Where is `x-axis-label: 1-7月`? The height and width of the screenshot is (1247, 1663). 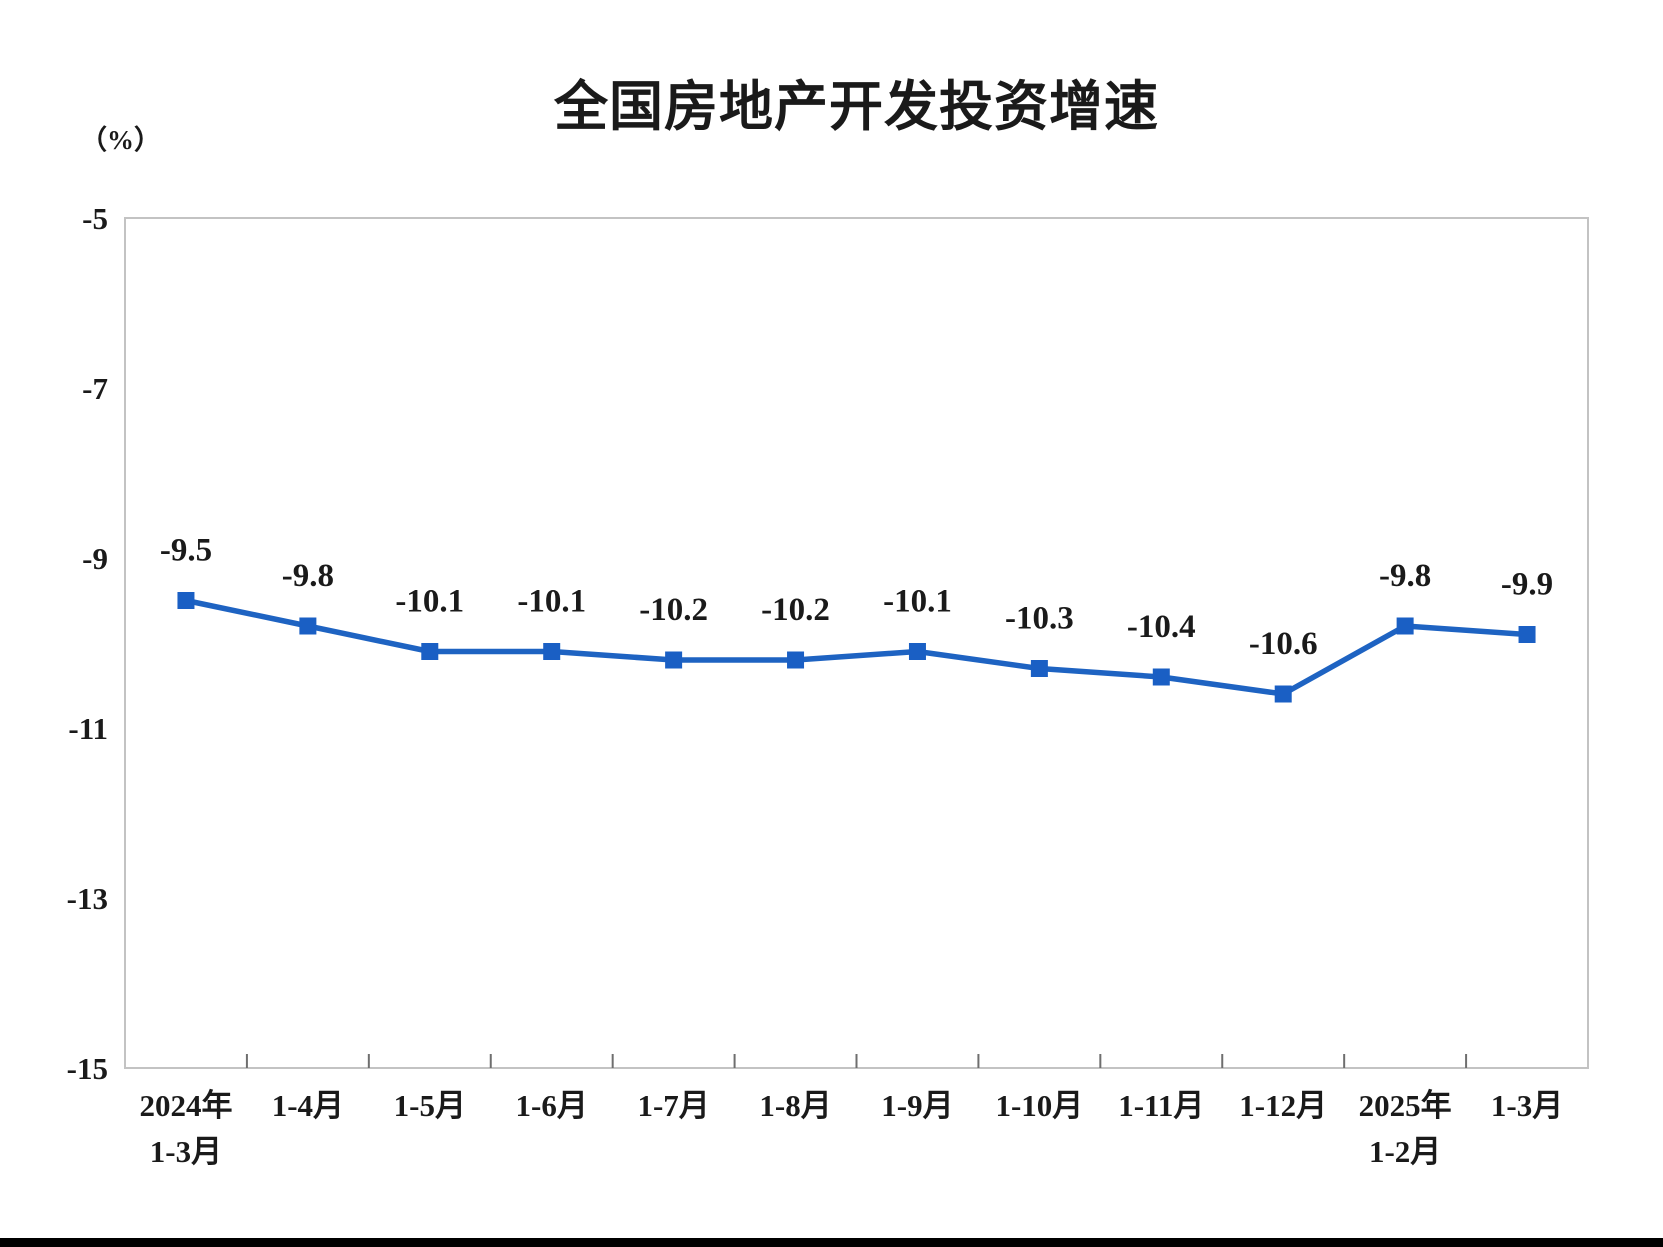 x-axis-label: 1-7月 is located at coordinates (673, 1105).